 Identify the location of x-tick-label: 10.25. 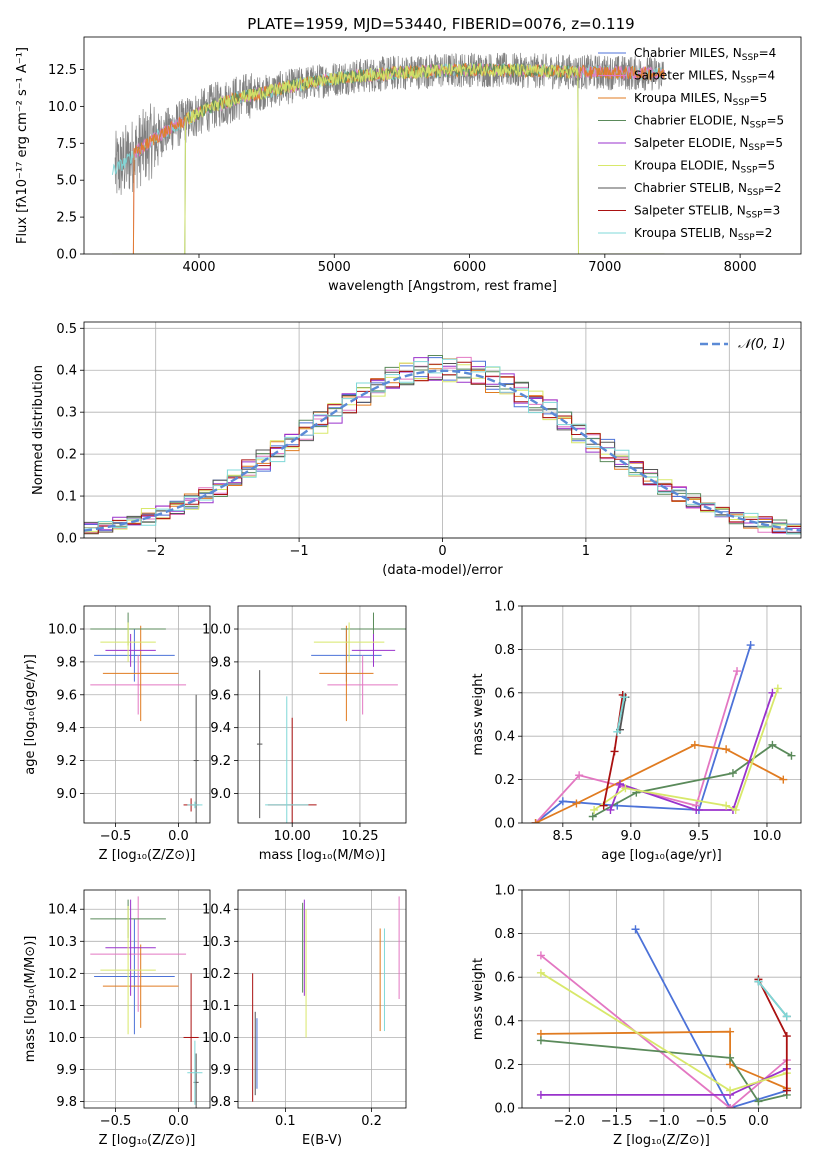
(359, 836).